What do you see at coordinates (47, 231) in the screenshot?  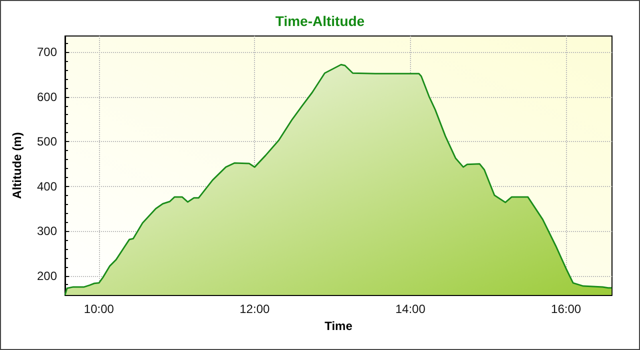 I see `y-tick-label: 300` at bounding box center [47, 231].